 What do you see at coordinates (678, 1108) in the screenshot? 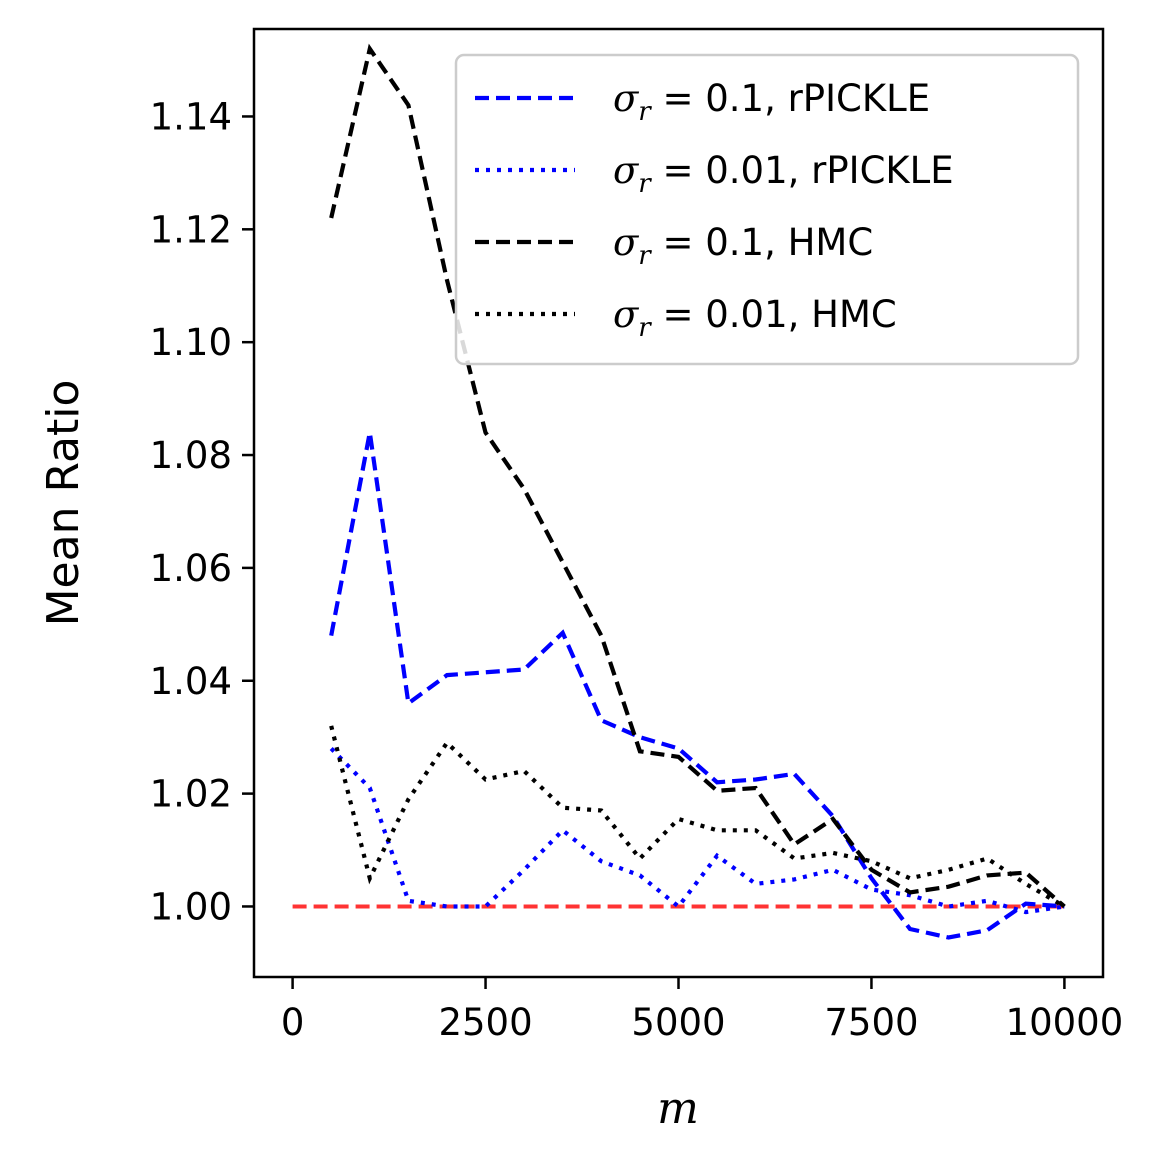
I see `x-axis-label: m` at bounding box center [678, 1108].